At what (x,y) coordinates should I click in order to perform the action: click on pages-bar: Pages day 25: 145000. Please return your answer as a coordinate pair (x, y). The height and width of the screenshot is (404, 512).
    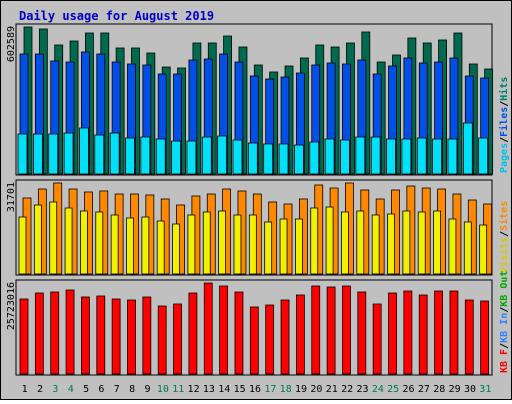
    Looking at the image, I should click on (391, 156).